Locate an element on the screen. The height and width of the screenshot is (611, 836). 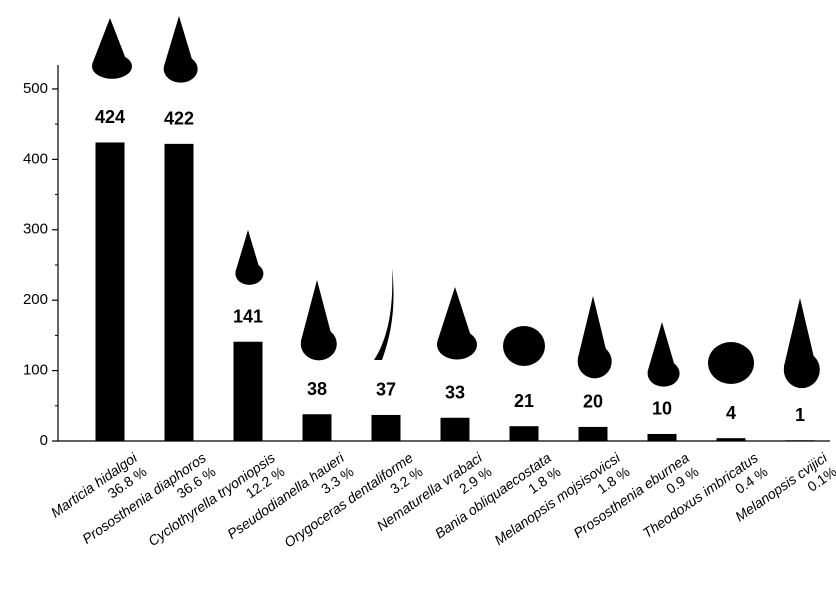
value-label: 33 is located at coordinates (455, 393).